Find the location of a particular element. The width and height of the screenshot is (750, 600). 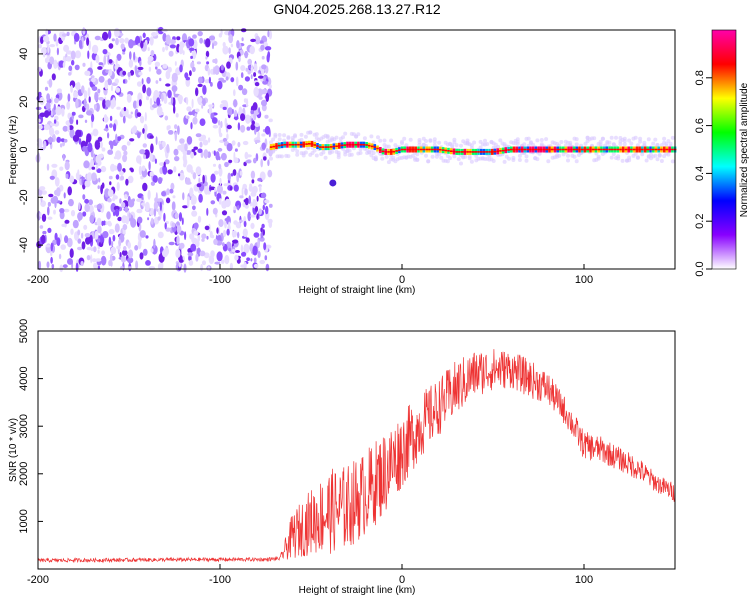

y-tick-label: 40 is located at coordinates (24, 54).